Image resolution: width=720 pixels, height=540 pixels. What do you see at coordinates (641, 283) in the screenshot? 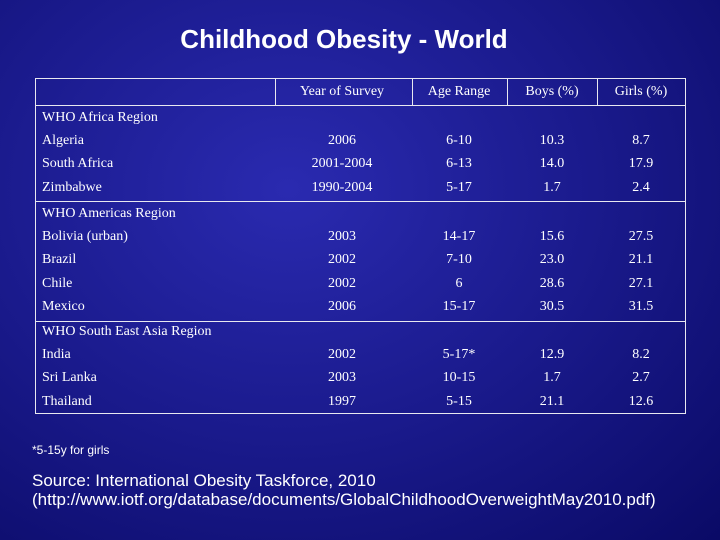
I see `cell: 27.1` at bounding box center [641, 283].